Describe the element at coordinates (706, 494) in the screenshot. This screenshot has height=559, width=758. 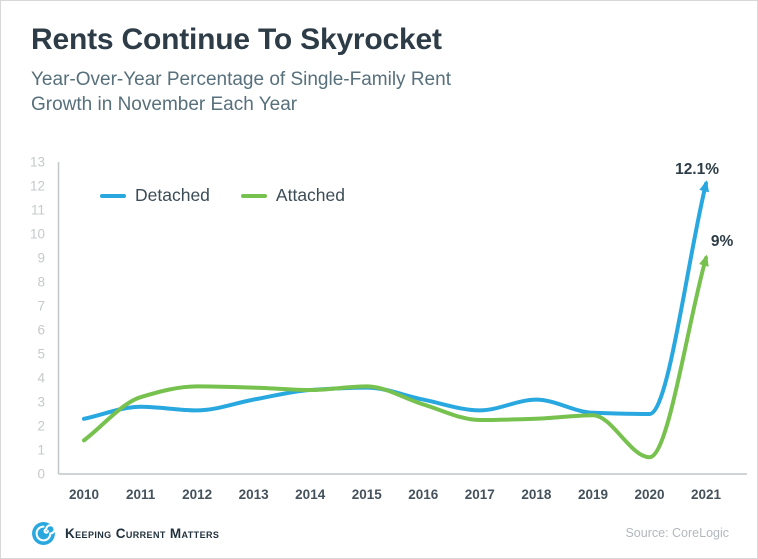
I see `x-tick-label: 2021` at that location.